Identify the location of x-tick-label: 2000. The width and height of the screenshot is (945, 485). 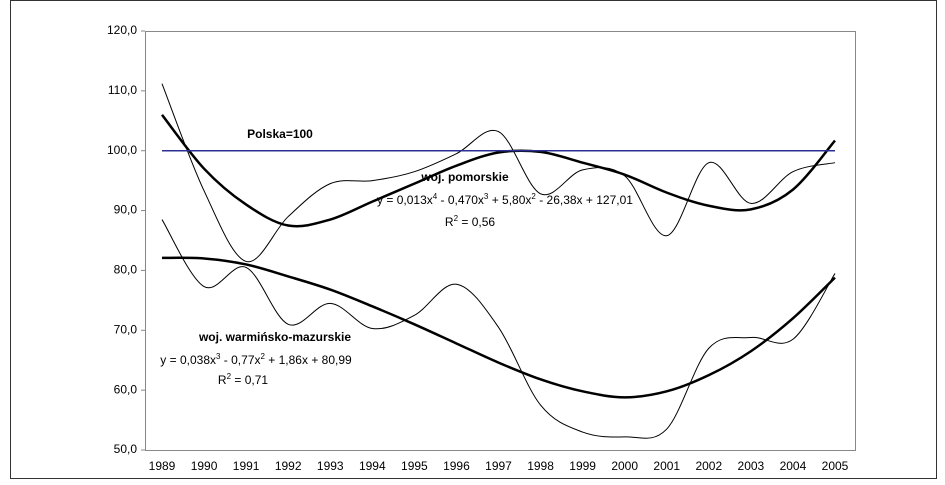
(624, 466).